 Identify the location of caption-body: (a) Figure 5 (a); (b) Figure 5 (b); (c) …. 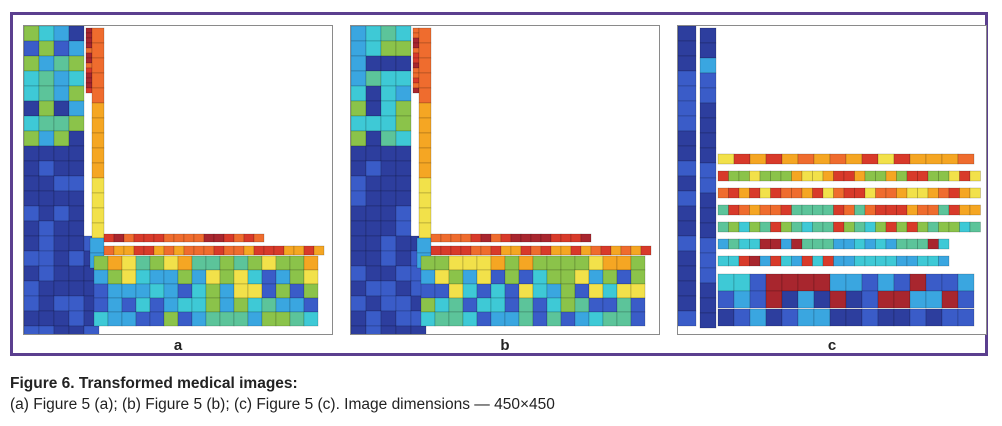
(282, 404).